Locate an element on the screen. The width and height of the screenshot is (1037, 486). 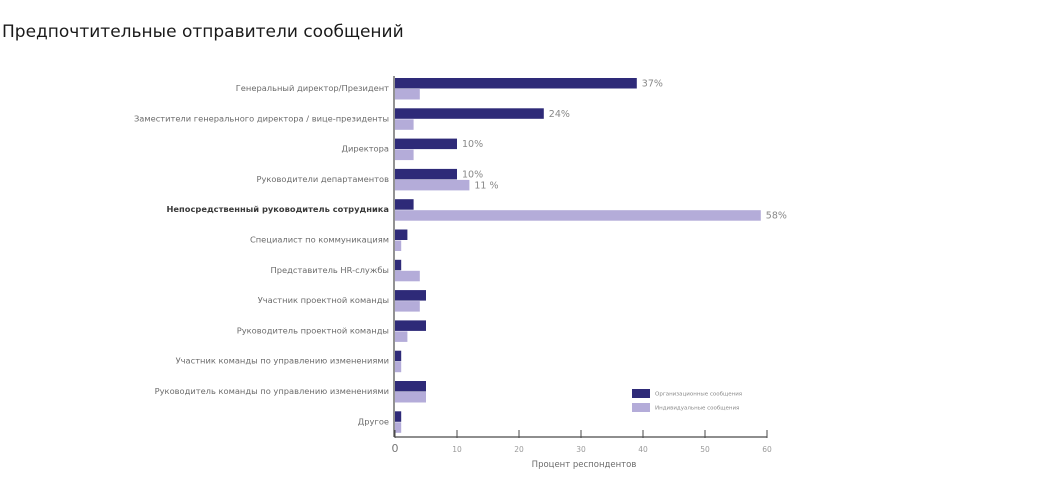
legend-label: Организационные сообщения is located at coordinates (698, 395).